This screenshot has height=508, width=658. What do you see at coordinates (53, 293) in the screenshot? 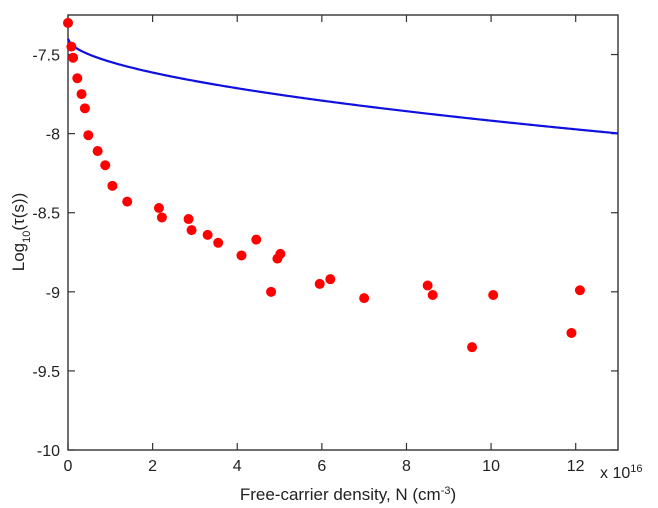
I see `y-tick-label: -9` at bounding box center [53, 293].